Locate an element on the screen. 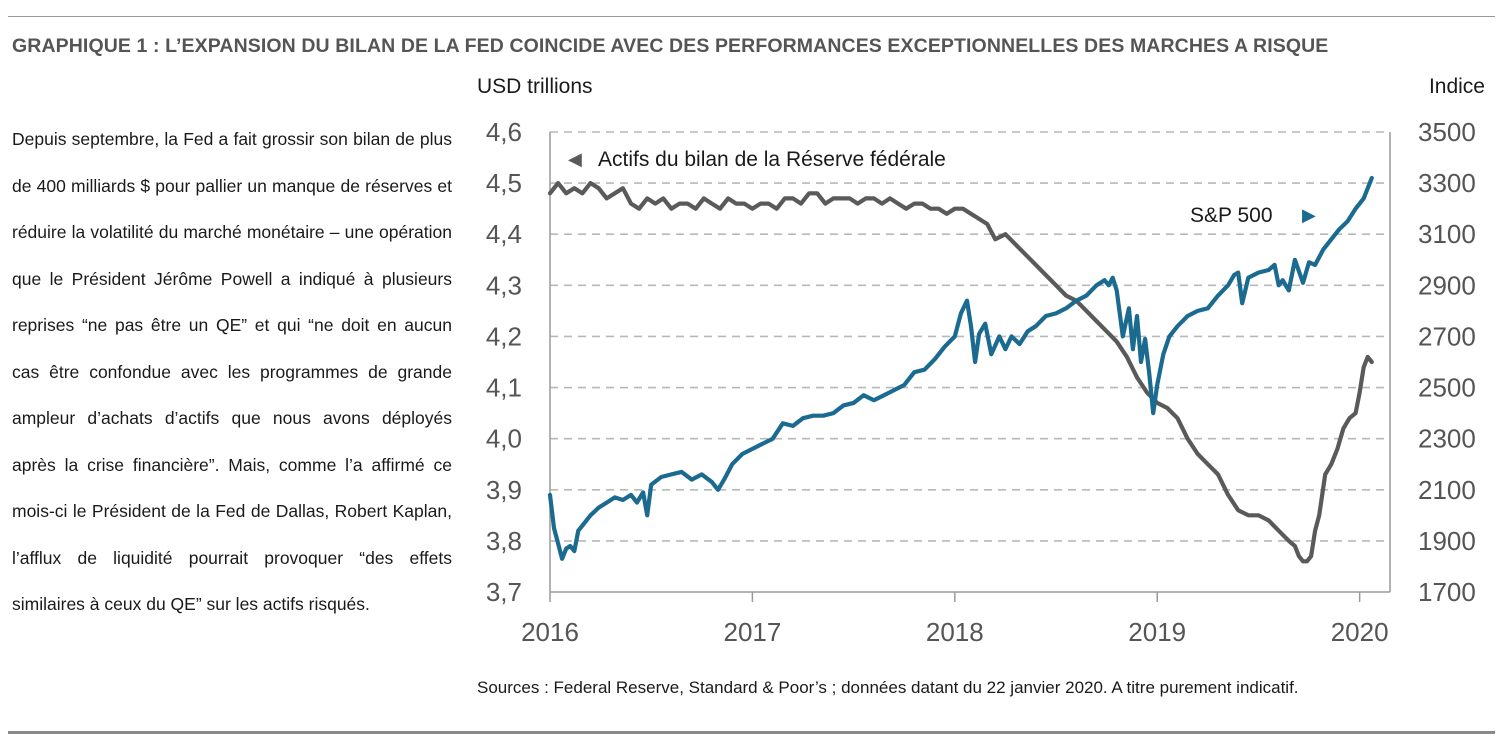 The height and width of the screenshot is (747, 1503). y-right-tick-label: 2100 is located at coordinates (1447, 490).